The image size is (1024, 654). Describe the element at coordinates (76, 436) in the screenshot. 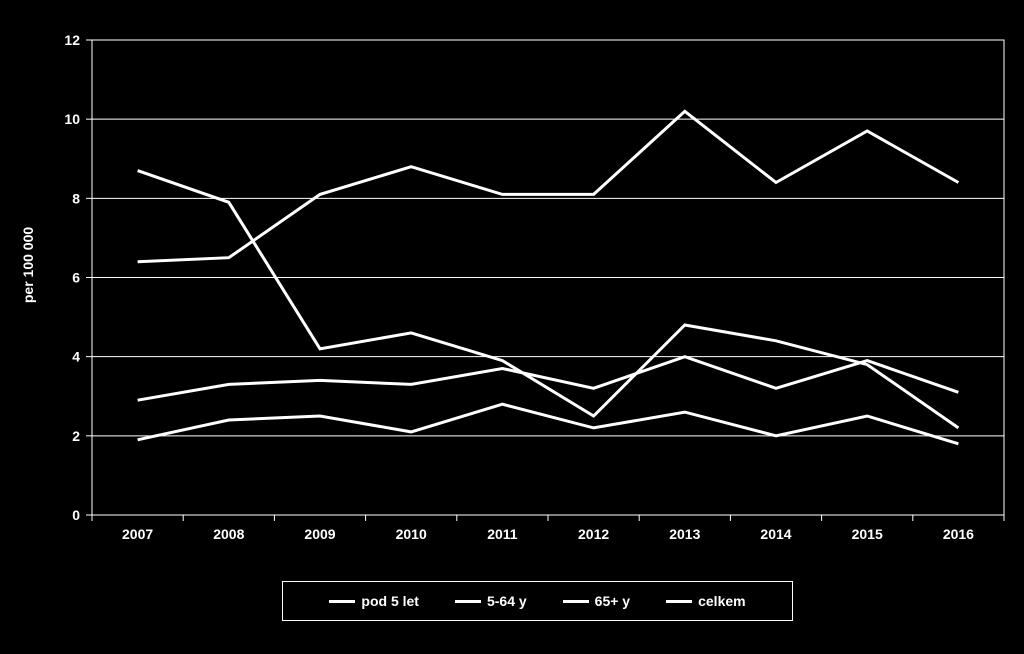

I see `y-tick-label: 2` at that location.